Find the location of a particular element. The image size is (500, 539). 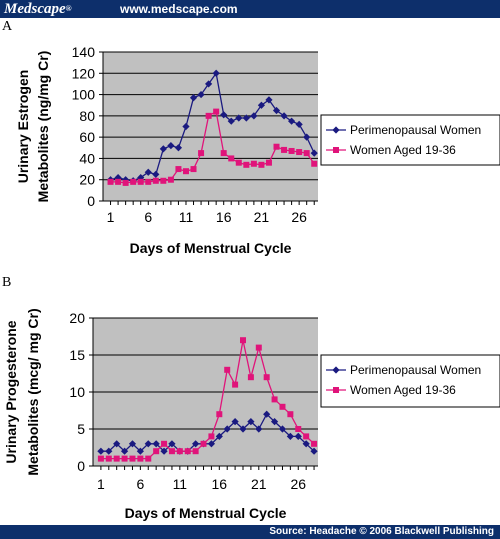

y-tick-label: 140 is located at coordinates (84, 52).